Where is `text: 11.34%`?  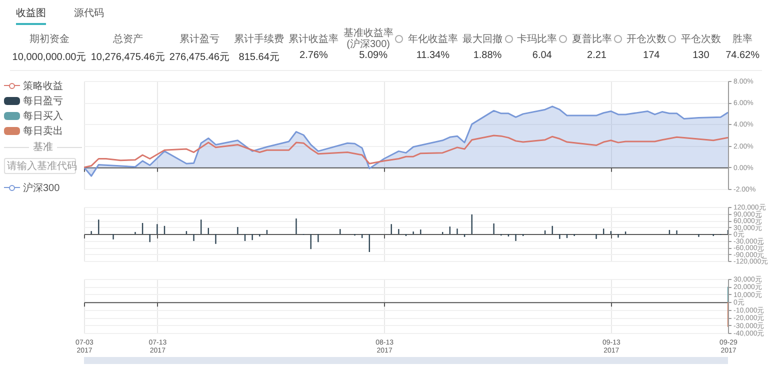
text: 11.34% is located at coordinates (433, 55).